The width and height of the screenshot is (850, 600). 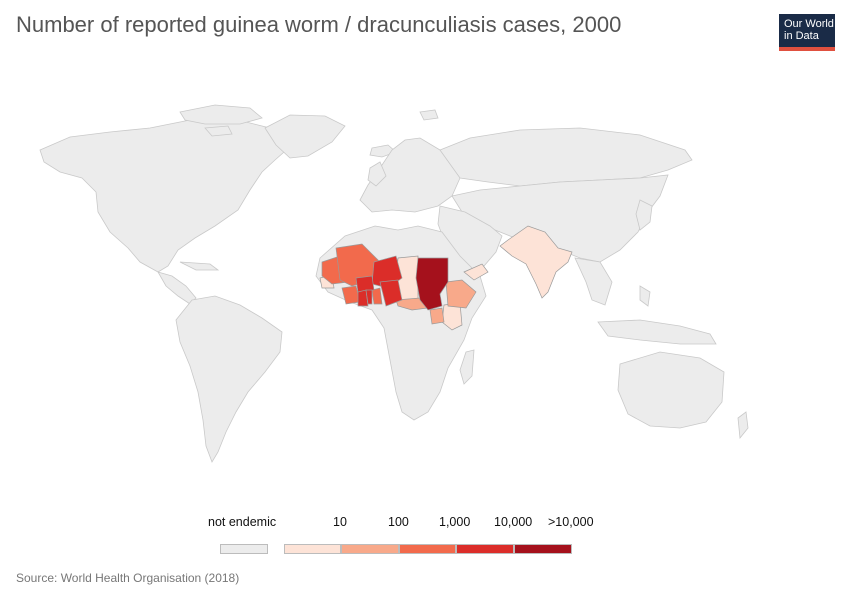 I want to click on legend-bin-100-swatch, so click(x=370, y=549).